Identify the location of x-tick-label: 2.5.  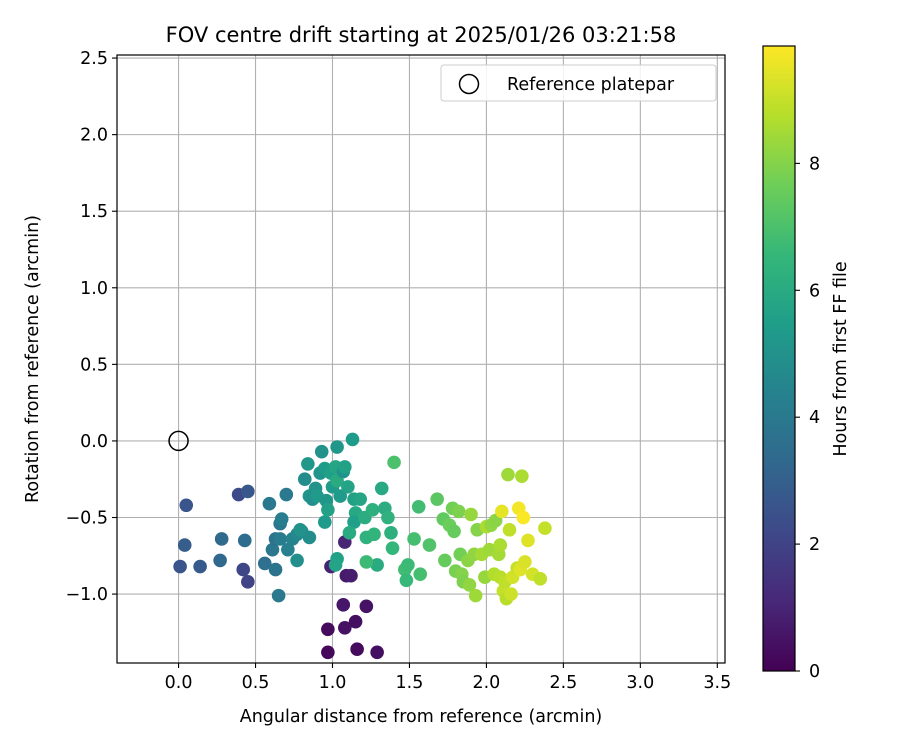
(563, 683).